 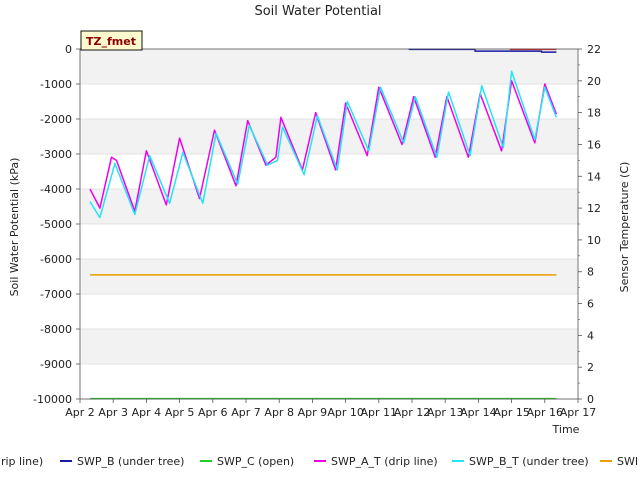 I want to click on legend-label: drip line), so click(x=21, y=461).